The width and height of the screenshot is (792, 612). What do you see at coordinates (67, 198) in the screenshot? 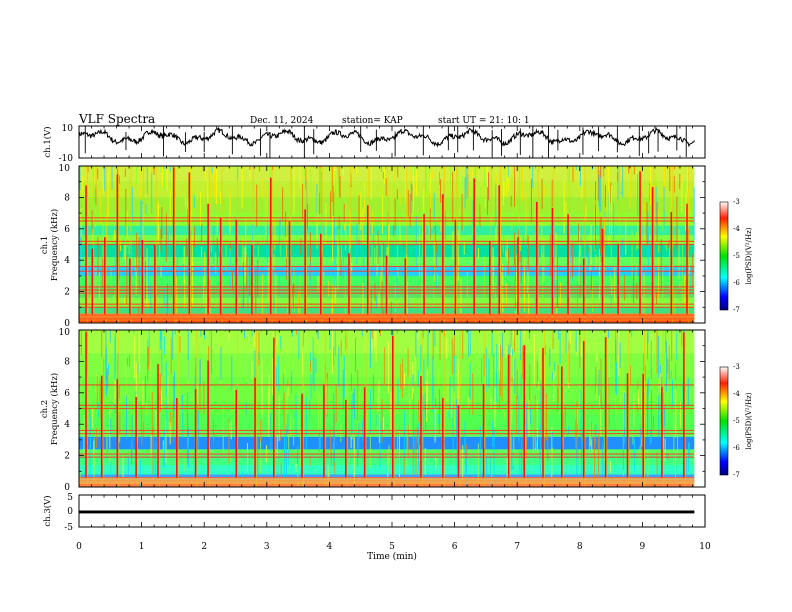
I see `ch1-ytick-8: 8` at bounding box center [67, 198].